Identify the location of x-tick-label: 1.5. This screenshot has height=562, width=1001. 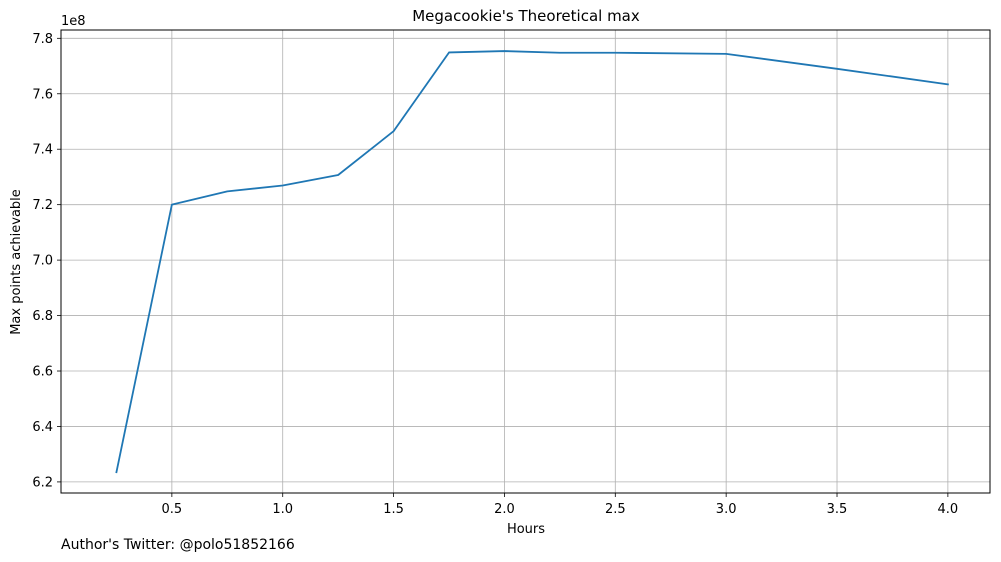
(393, 509).